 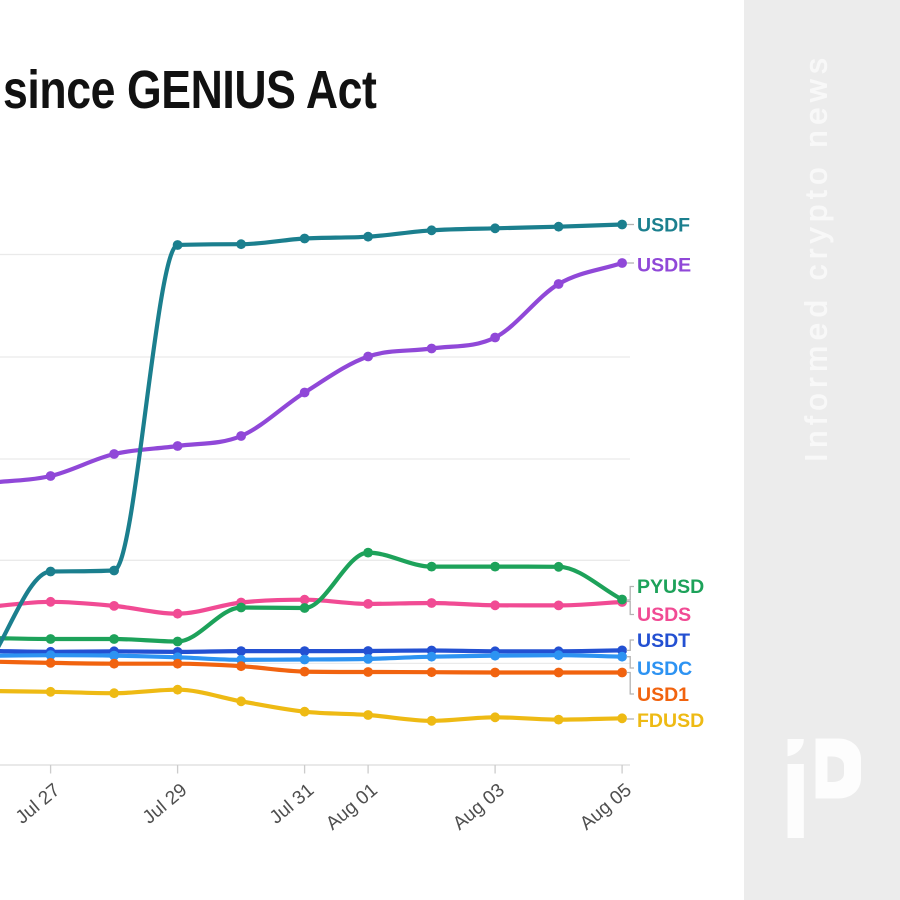 What do you see at coordinates (816, 257) in the screenshot?
I see `svg-text: Informed crypto news` at bounding box center [816, 257].